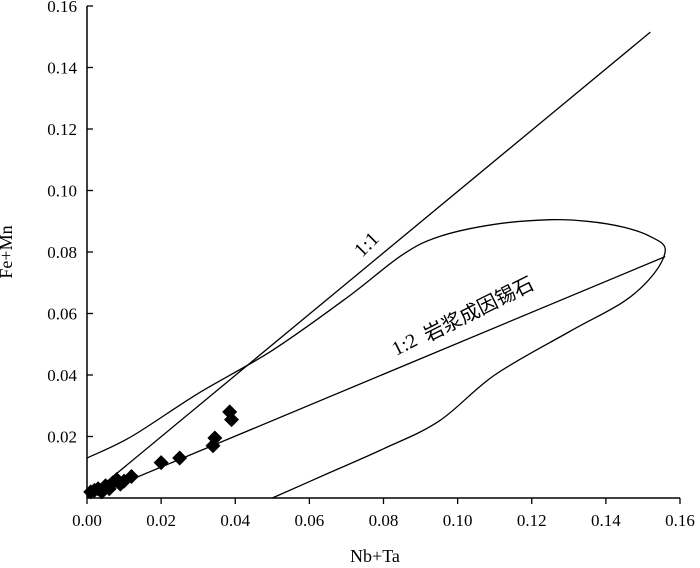 The height and width of the screenshot is (568, 700). What do you see at coordinates (532, 520) in the screenshot?
I see `x-tick-label: 0.12` at bounding box center [532, 520].